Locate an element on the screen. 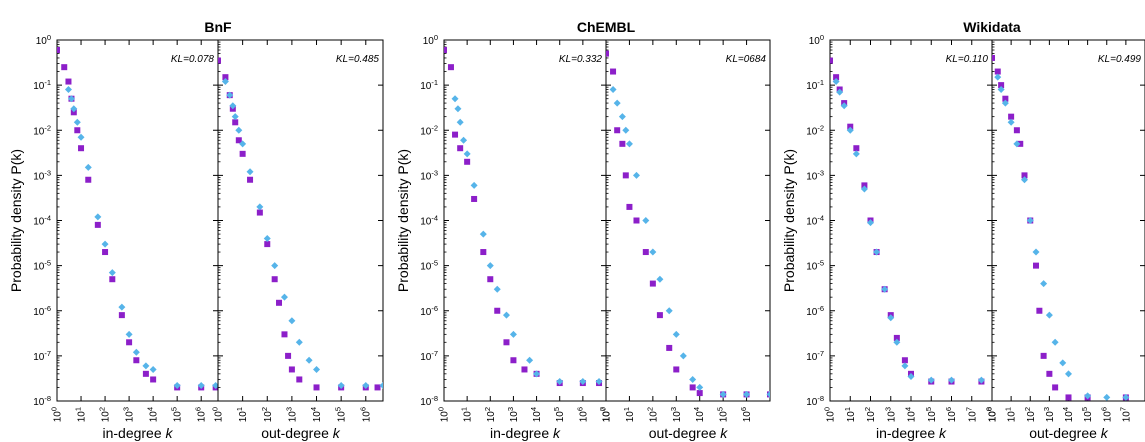  y-tick-label: 10⁻⁴ is located at coordinates (815, 221).